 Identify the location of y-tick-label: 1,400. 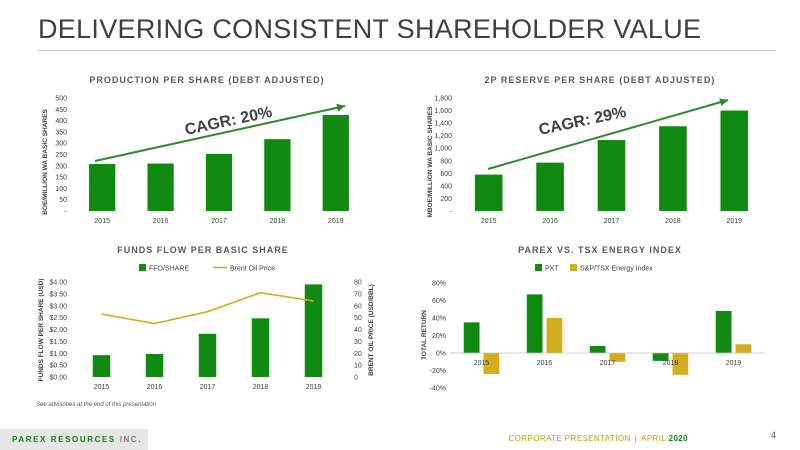
(443, 124).